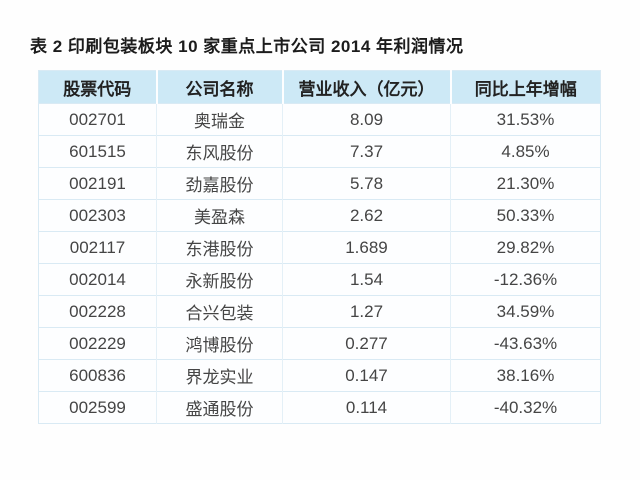 The width and height of the screenshot is (640, 480). What do you see at coordinates (219, 183) in the screenshot?
I see `company-name-cell: 劲嘉股份` at bounding box center [219, 183].